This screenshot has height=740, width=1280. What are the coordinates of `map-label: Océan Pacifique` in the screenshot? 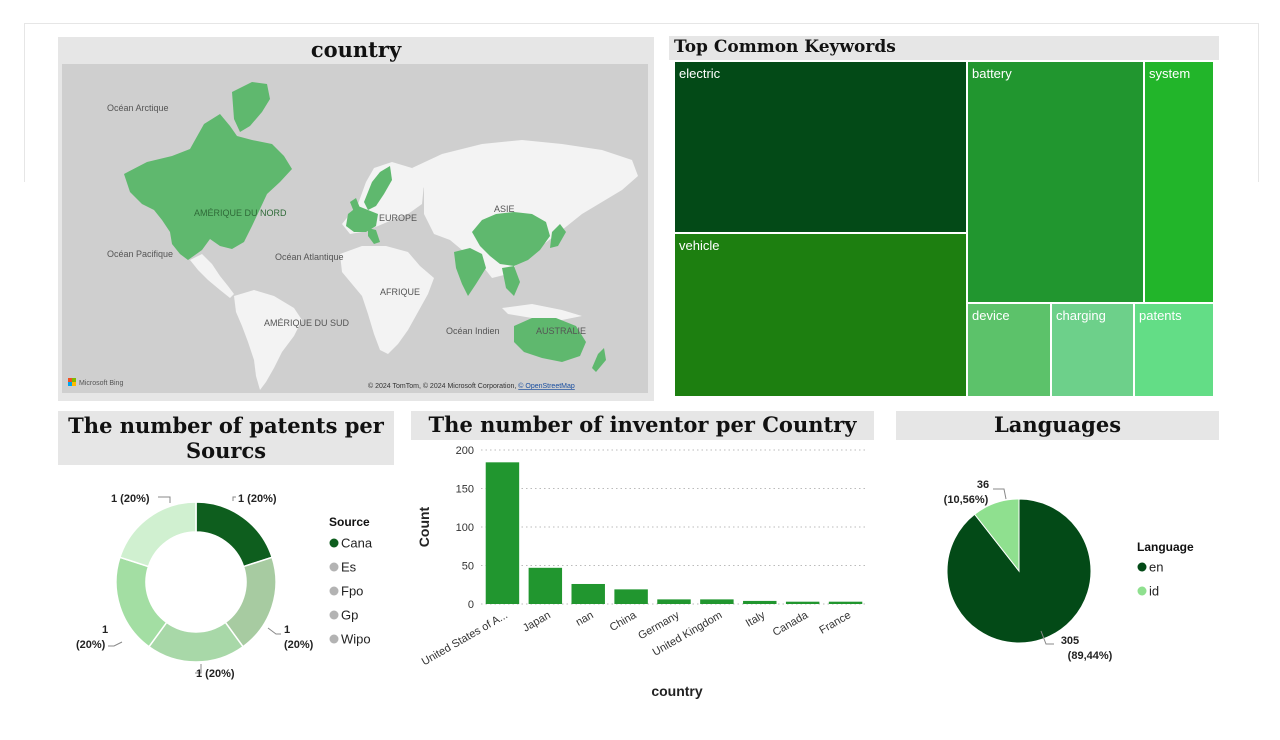 It's located at (140, 254).